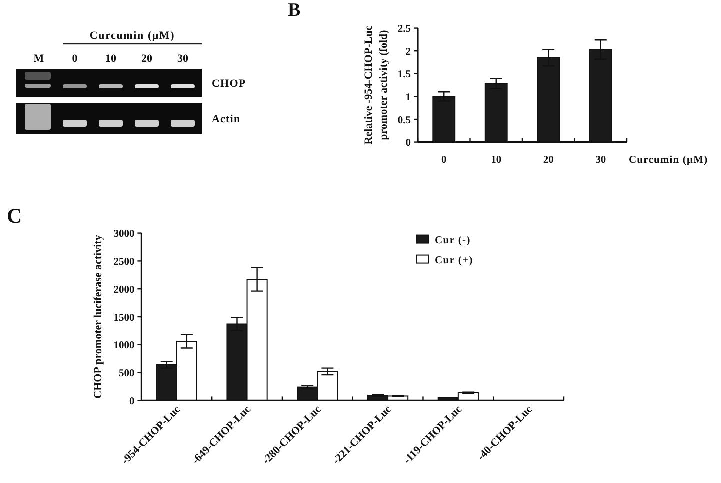  I want to click on x-axis-title: Curcumin (μM), so click(668, 160).